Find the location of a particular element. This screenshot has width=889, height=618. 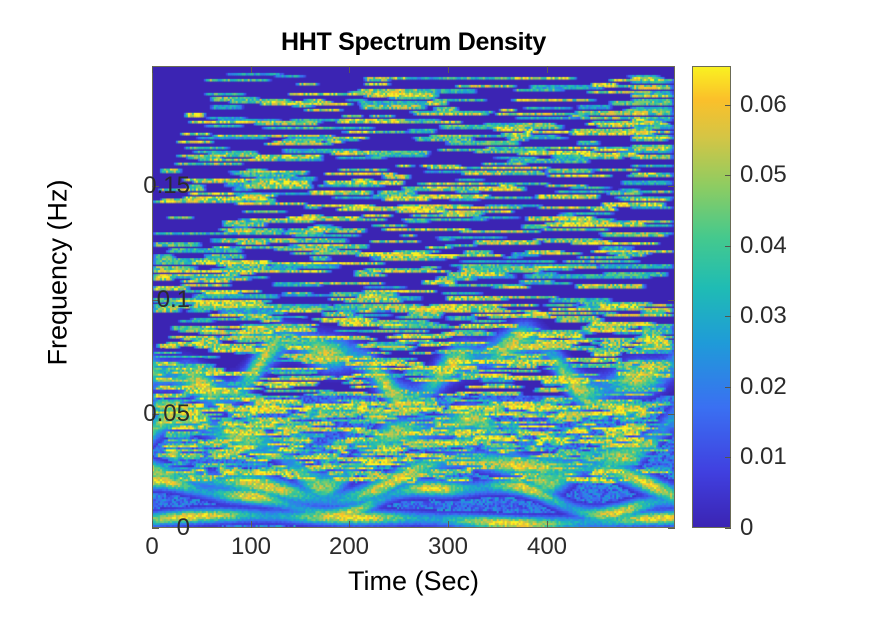

colorbar-tick-label: 0 is located at coordinates (747, 527).